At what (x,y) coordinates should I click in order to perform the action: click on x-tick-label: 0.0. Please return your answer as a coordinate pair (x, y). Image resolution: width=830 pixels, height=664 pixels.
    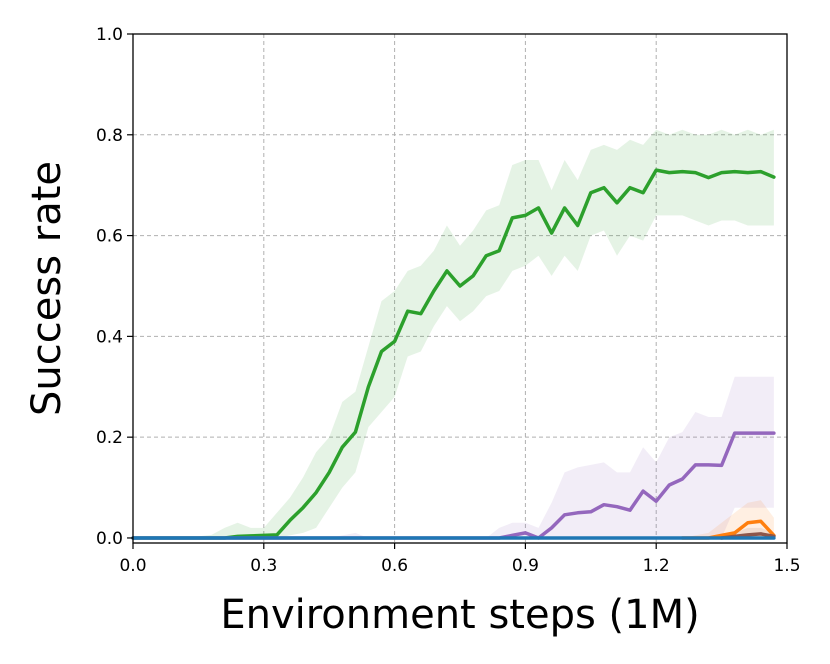
    Looking at the image, I should click on (132, 566).